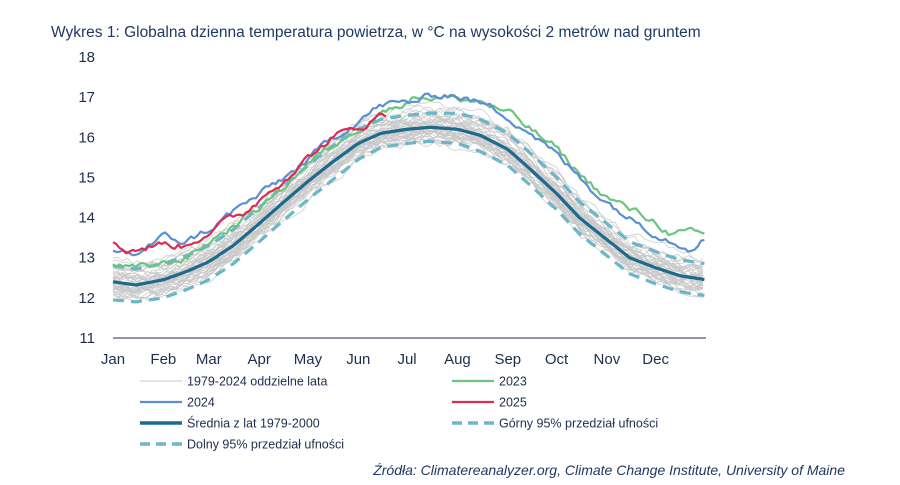  I want to click on x-tick-label: Aug, so click(457, 359).